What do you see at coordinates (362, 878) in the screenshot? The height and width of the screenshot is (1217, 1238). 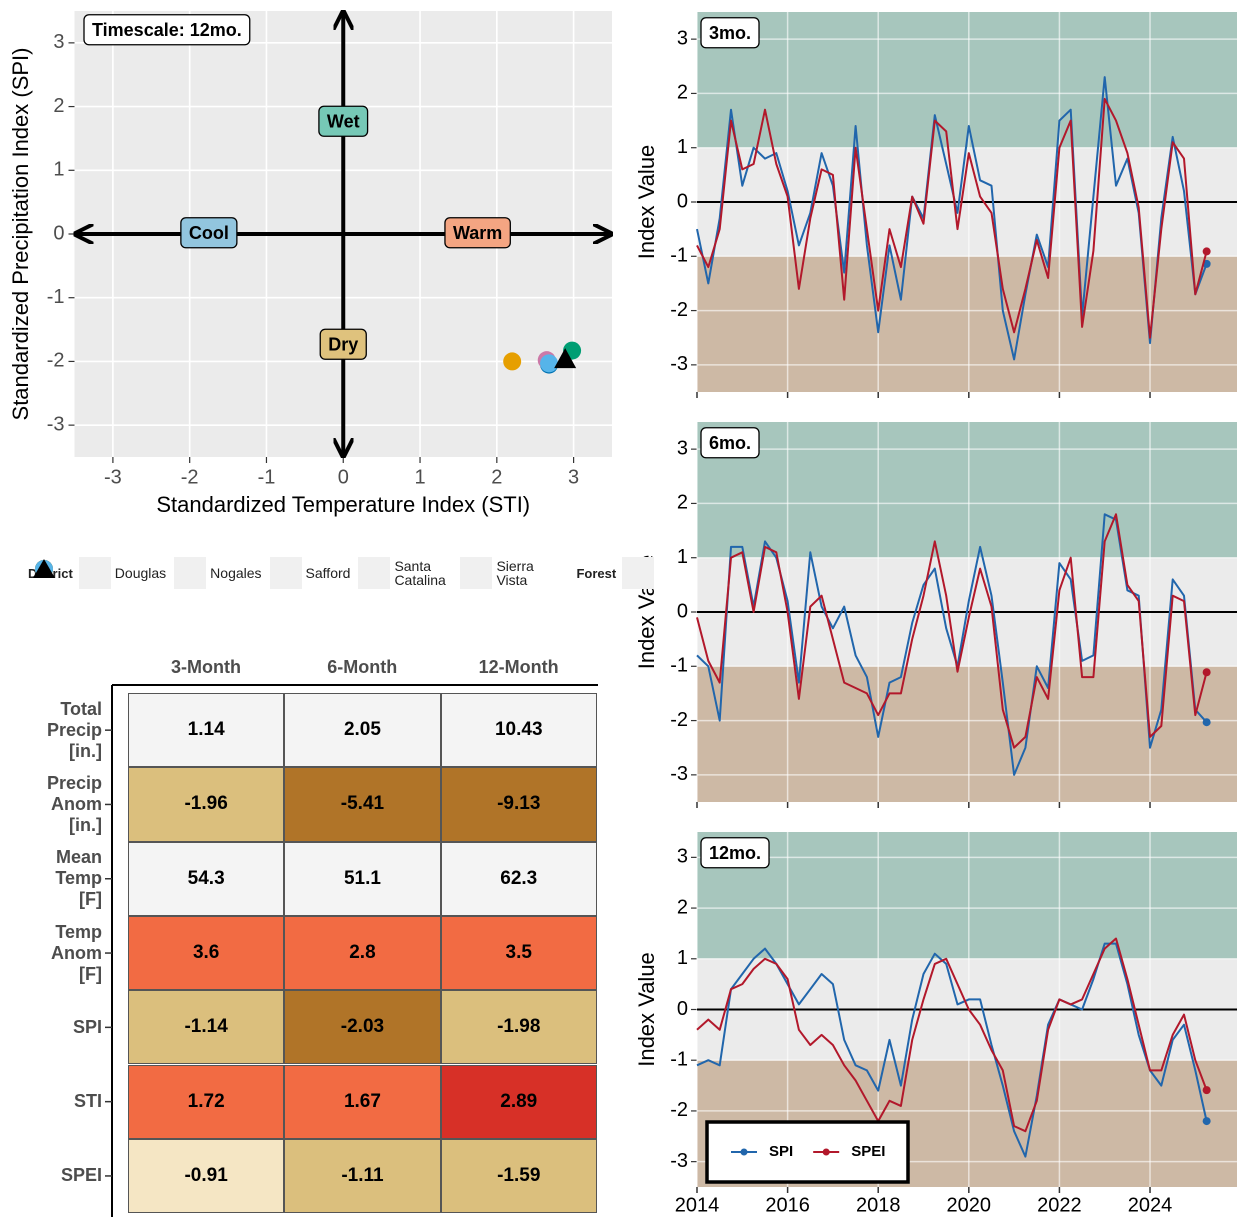 I see `table-cell: 51.1` at bounding box center [362, 878].